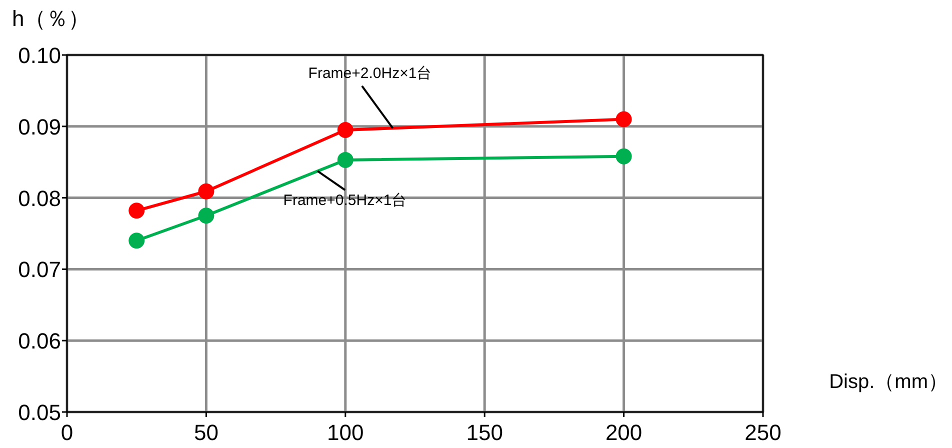 This screenshot has width=952, height=448. What do you see at coordinates (39, 198) in the screenshot?
I see `y-tick: 0.08` at bounding box center [39, 198].